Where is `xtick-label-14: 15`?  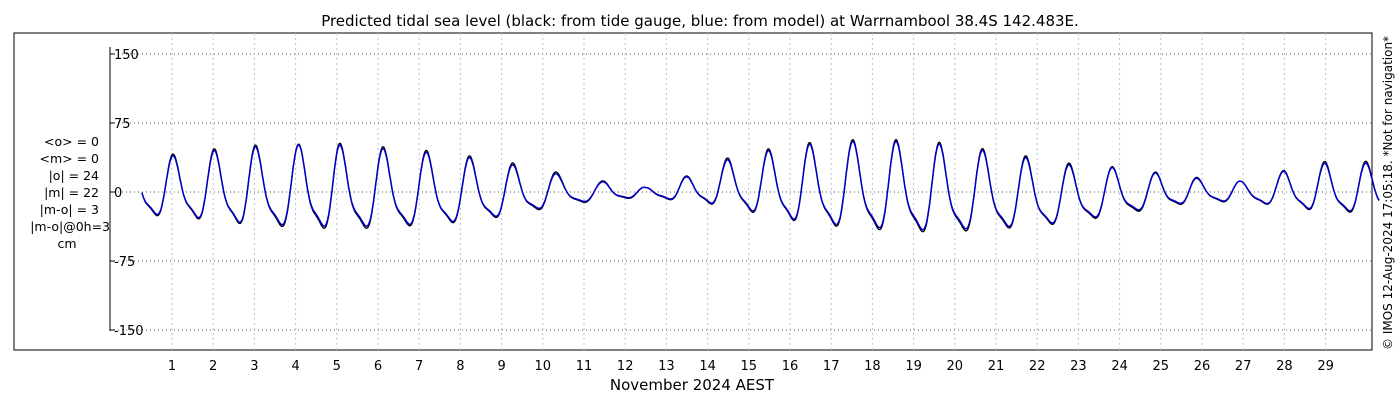 xtick-label-14: 15 is located at coordinates (749, 366).